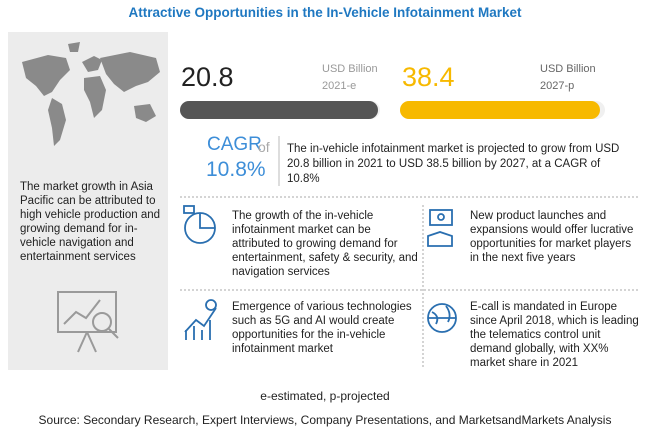 The height and width of the screenshot is (436, 650). I want to click on cagr-of: of, so click(264, 147).